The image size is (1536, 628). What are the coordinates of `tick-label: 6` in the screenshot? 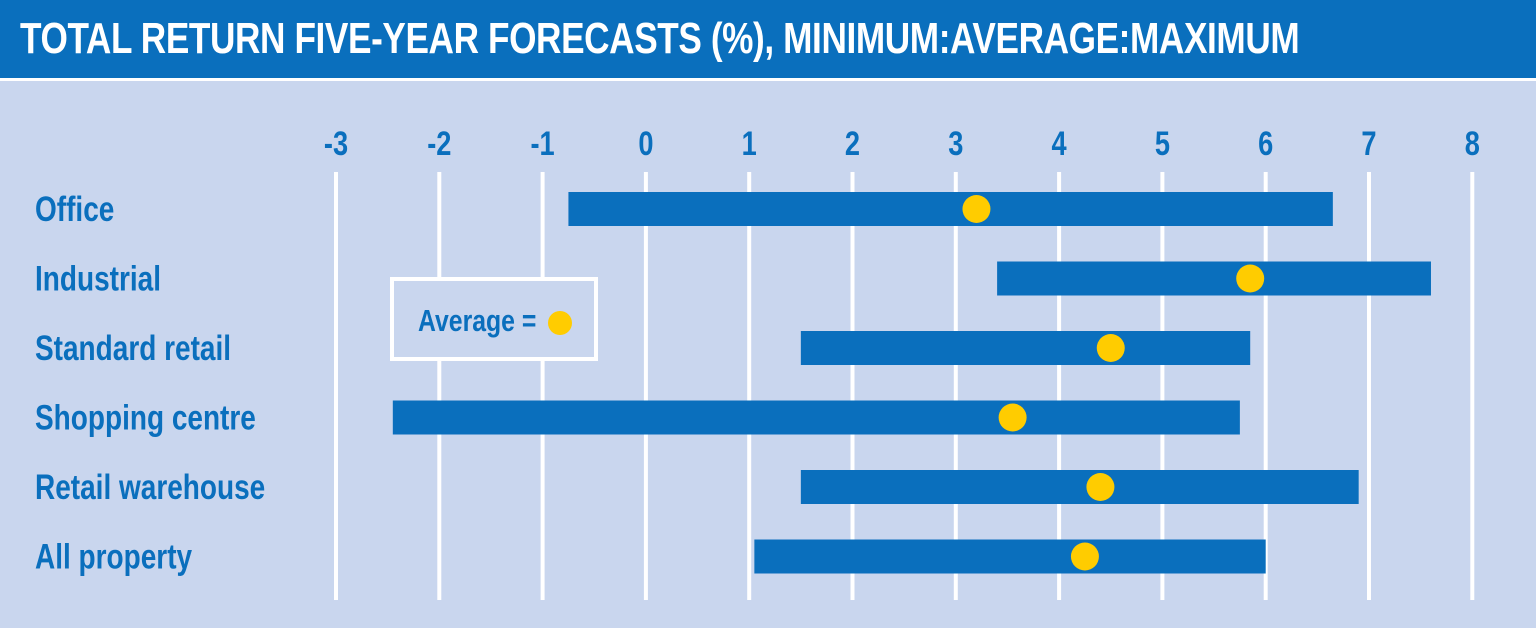 It's located at (1265, 143).